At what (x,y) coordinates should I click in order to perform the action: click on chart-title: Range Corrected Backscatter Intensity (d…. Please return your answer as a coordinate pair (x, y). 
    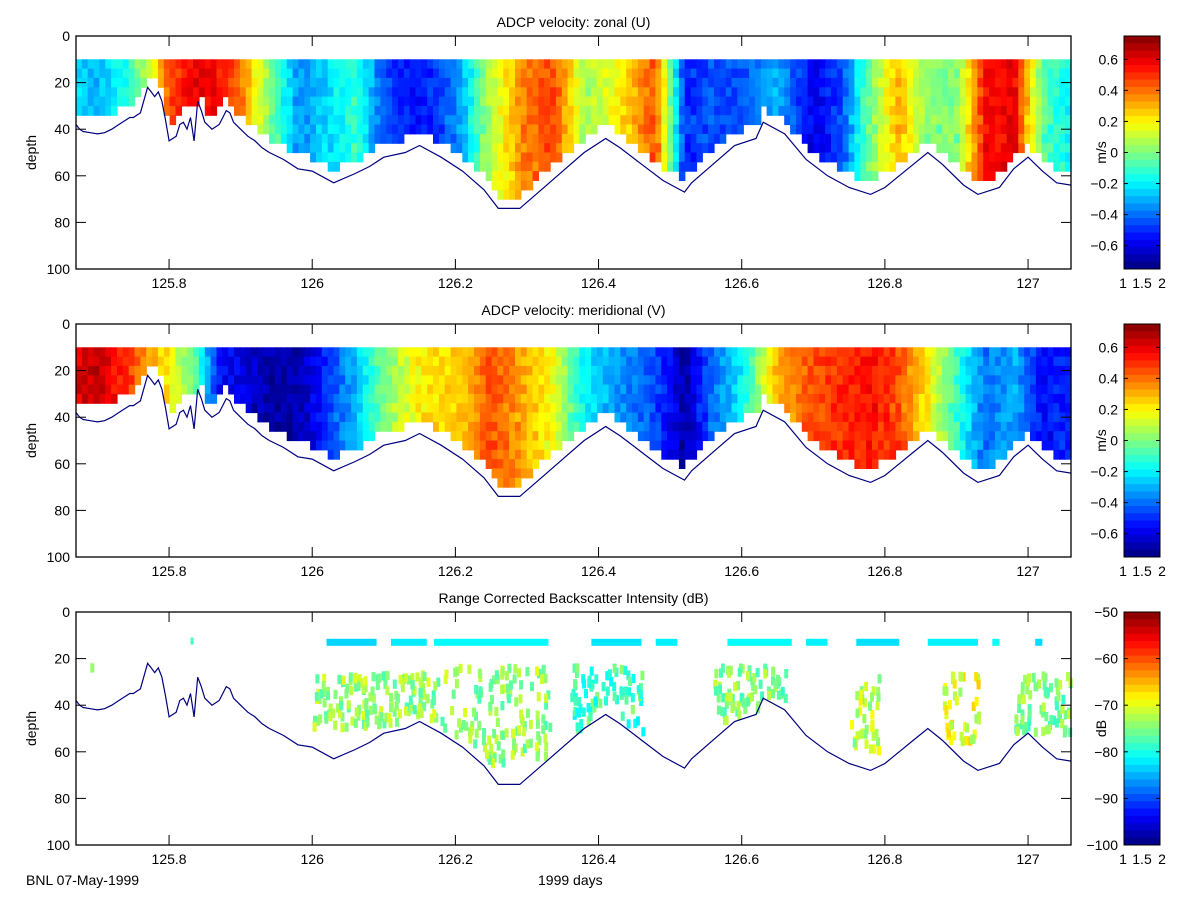
    Looking at the image, I should click on (573, 598).